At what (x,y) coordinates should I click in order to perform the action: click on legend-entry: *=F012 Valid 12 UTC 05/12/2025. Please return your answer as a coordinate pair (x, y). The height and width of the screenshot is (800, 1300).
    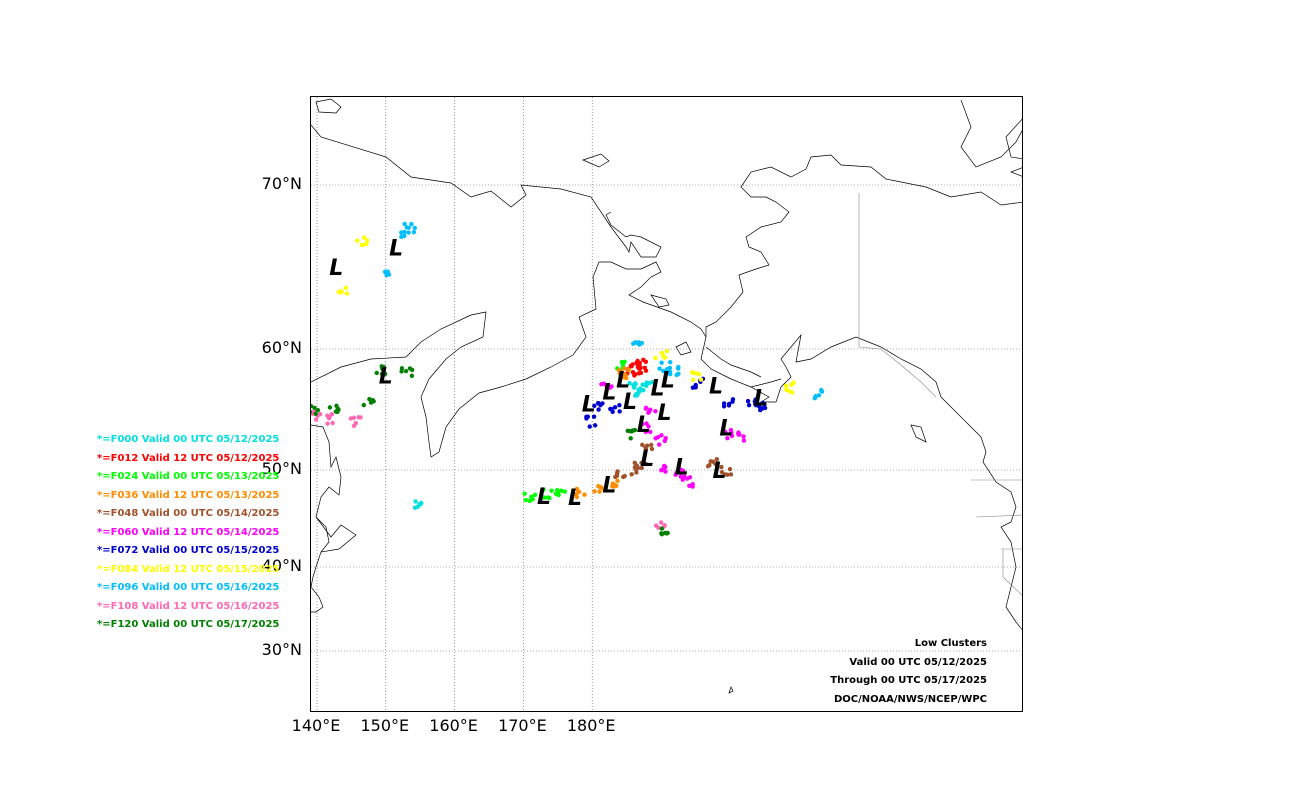
    Looking at the image, I should click on (188, 458).